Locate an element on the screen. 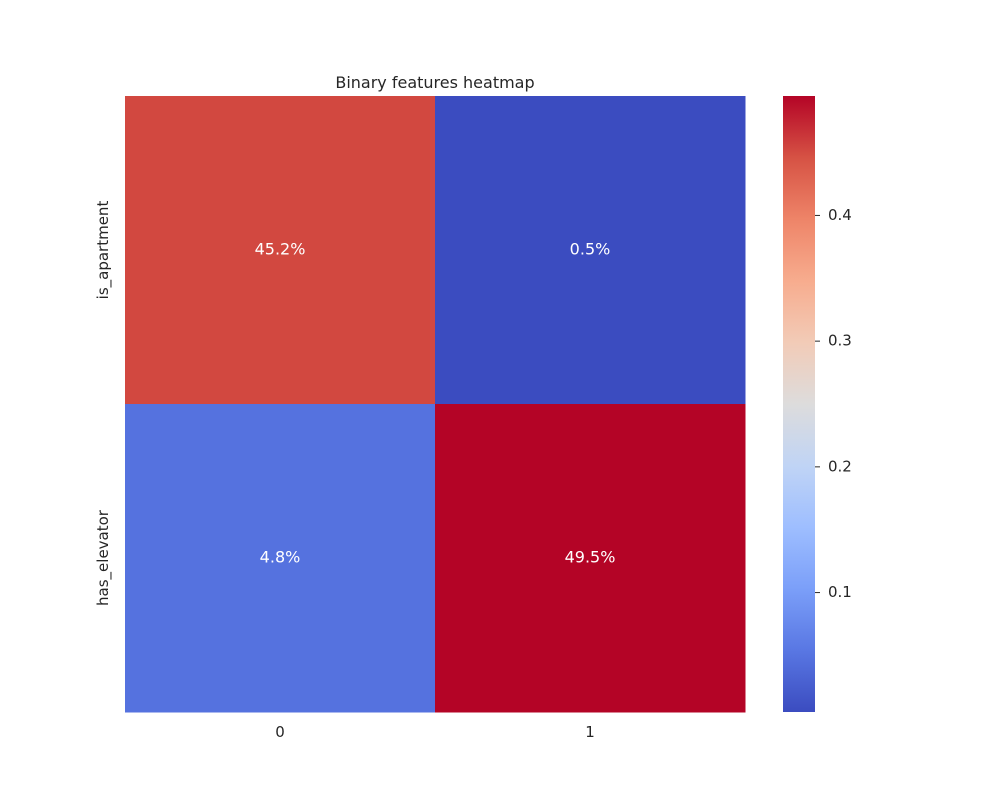 The image size is (1000, 805). colorbar-ticks: 0.1 0.2 0.3 0.4 is located at coordinates (833, 403).